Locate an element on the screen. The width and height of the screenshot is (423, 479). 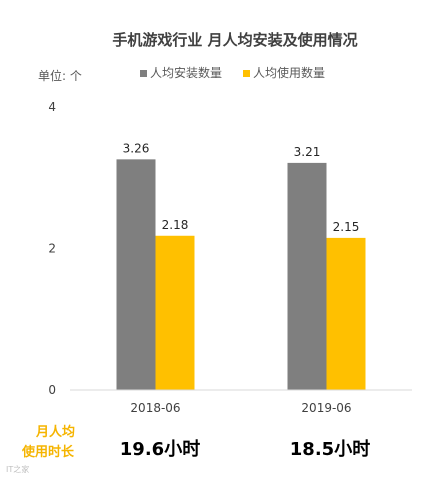
y-tick-label: 0 is located at coordinates (52, 390).